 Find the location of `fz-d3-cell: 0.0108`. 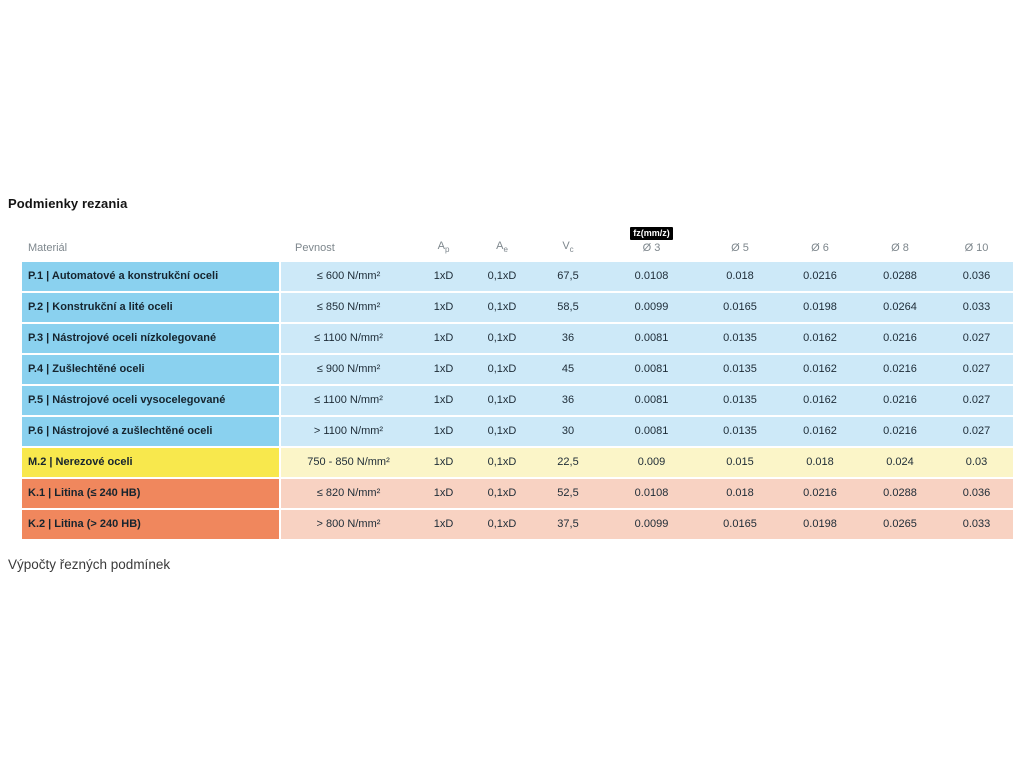

fz-d3-cell: 0.0108 is located at coordinates (651, 493).